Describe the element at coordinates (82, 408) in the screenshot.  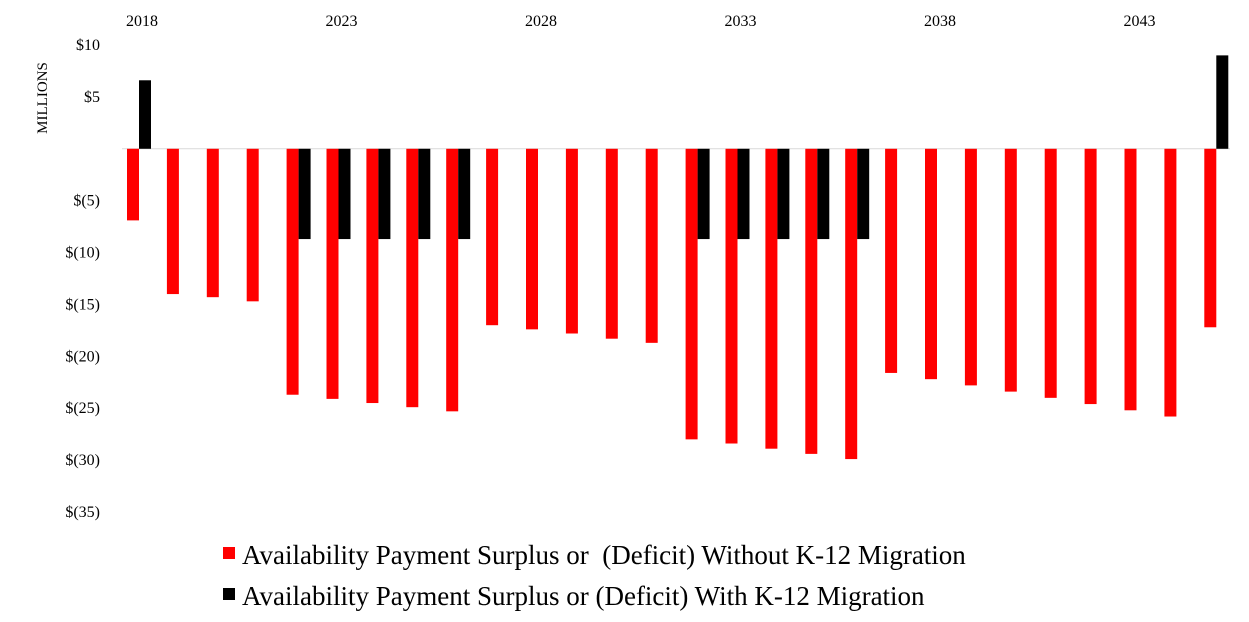
I see `y-tick-label: $(25)` at that location.